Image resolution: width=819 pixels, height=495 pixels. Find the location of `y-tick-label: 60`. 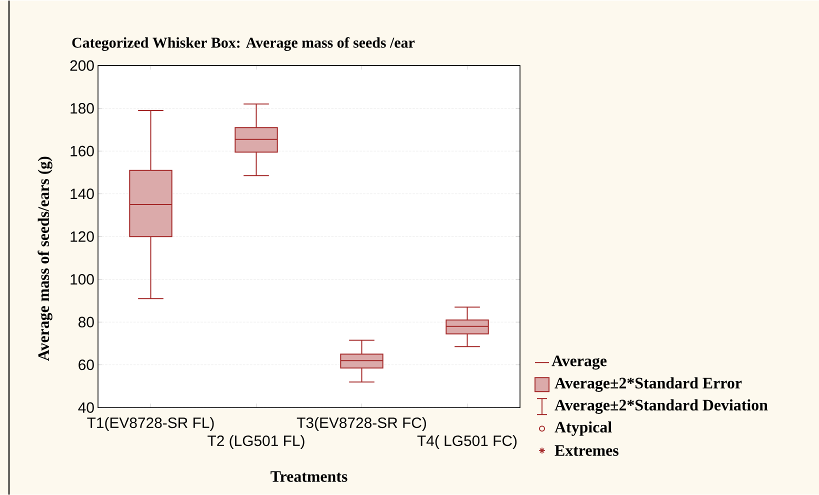

y-tick-label: 60 is located at coordinates (86, 364).